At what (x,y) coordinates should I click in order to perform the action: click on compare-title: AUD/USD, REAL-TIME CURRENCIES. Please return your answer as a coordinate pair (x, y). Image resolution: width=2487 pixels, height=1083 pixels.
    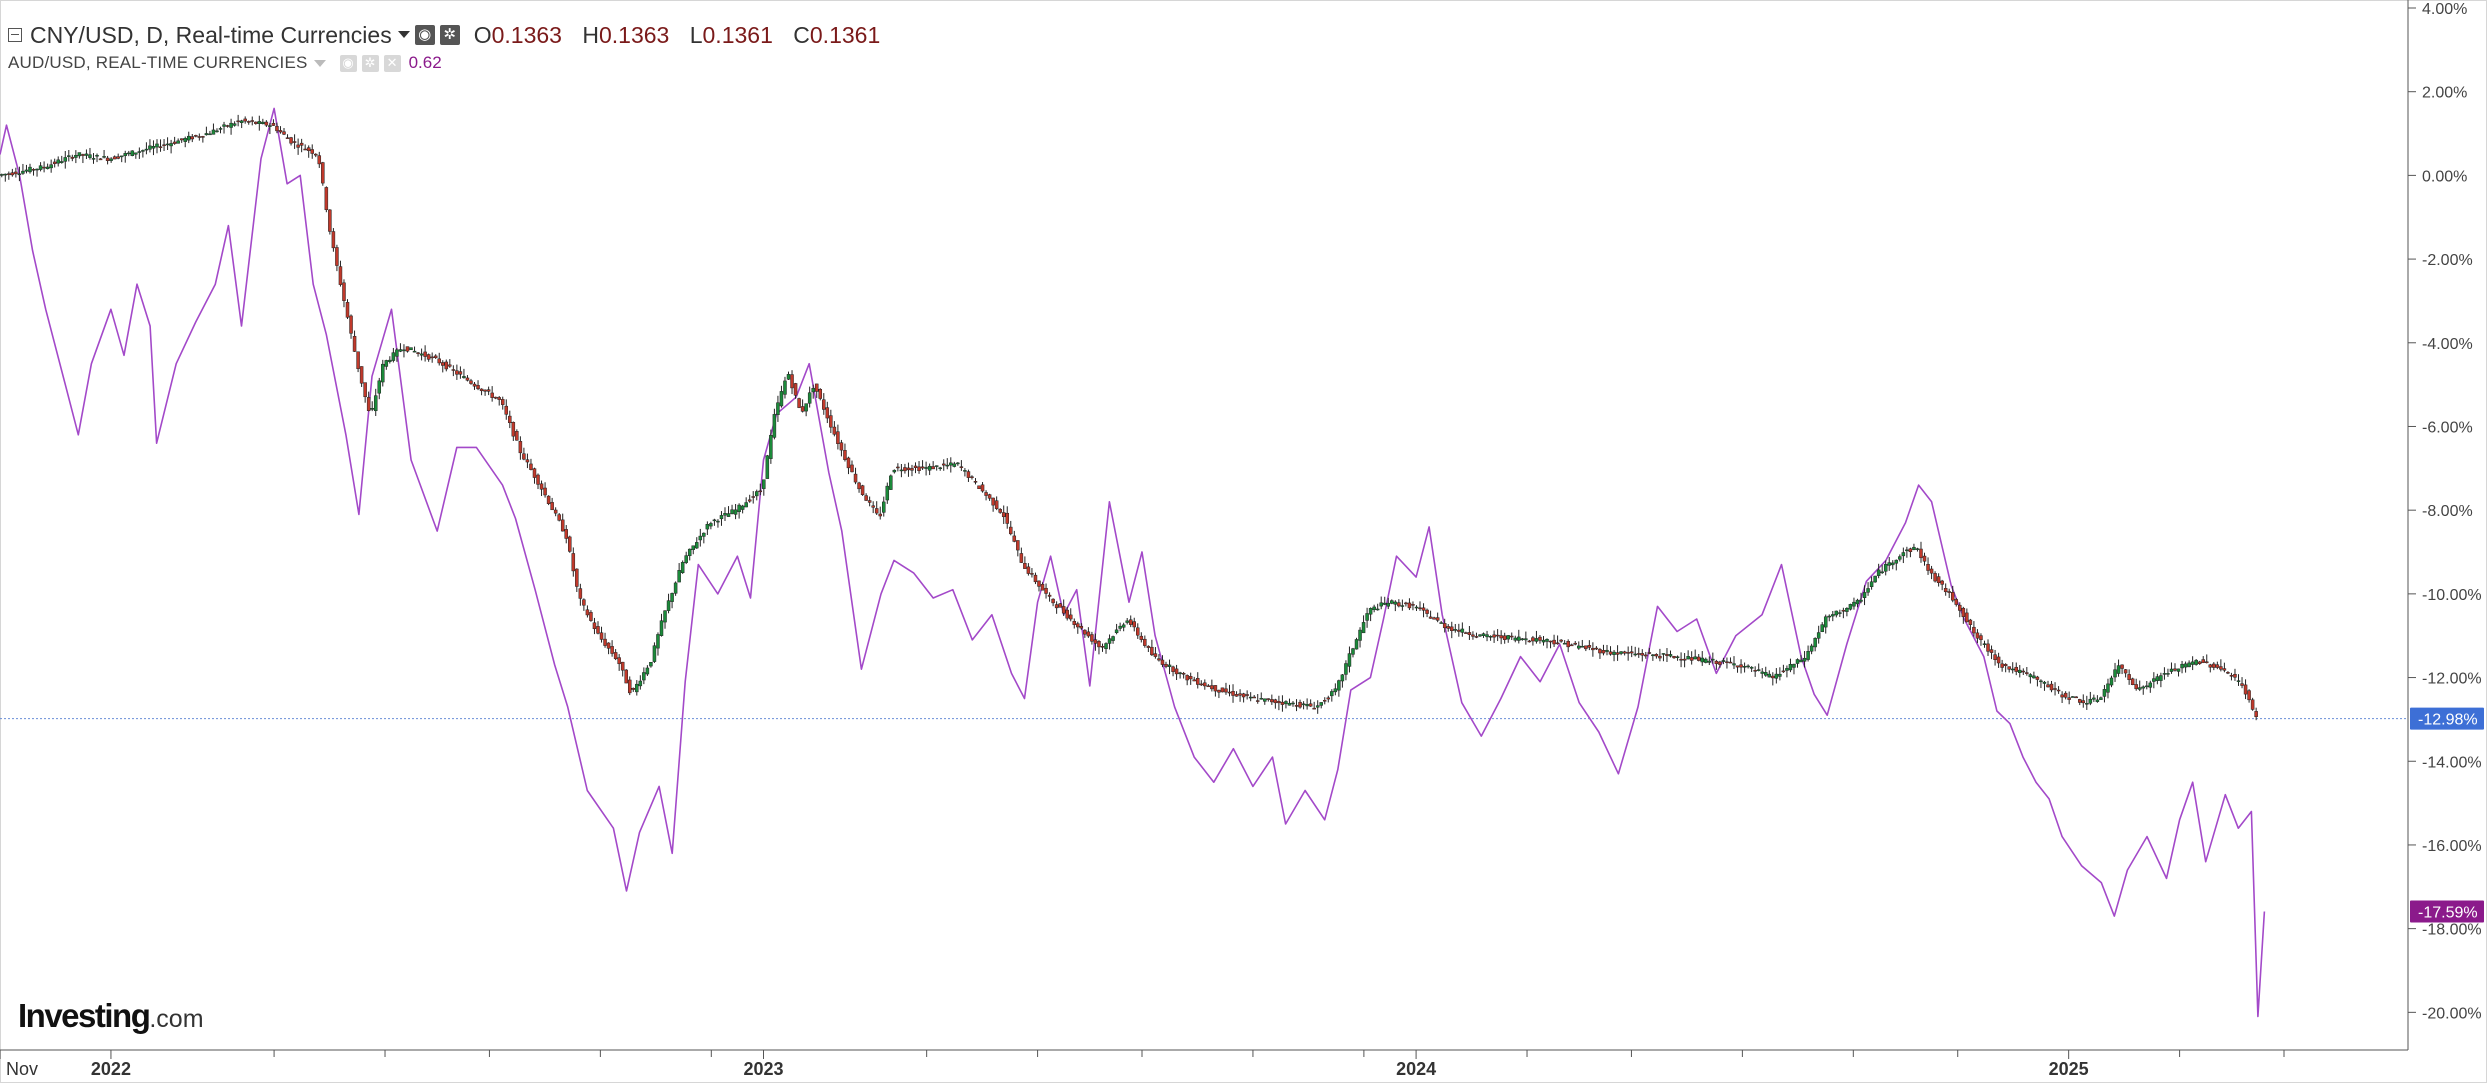
    Looking at the image, I should click on (158, 62).